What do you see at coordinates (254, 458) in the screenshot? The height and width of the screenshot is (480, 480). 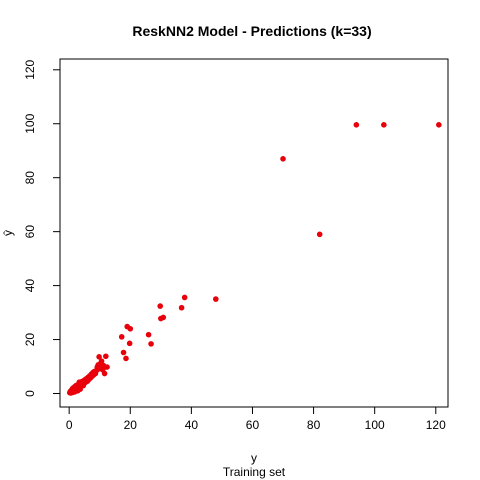 I see `x-axis-label: y` at bounding box center [254, 458].